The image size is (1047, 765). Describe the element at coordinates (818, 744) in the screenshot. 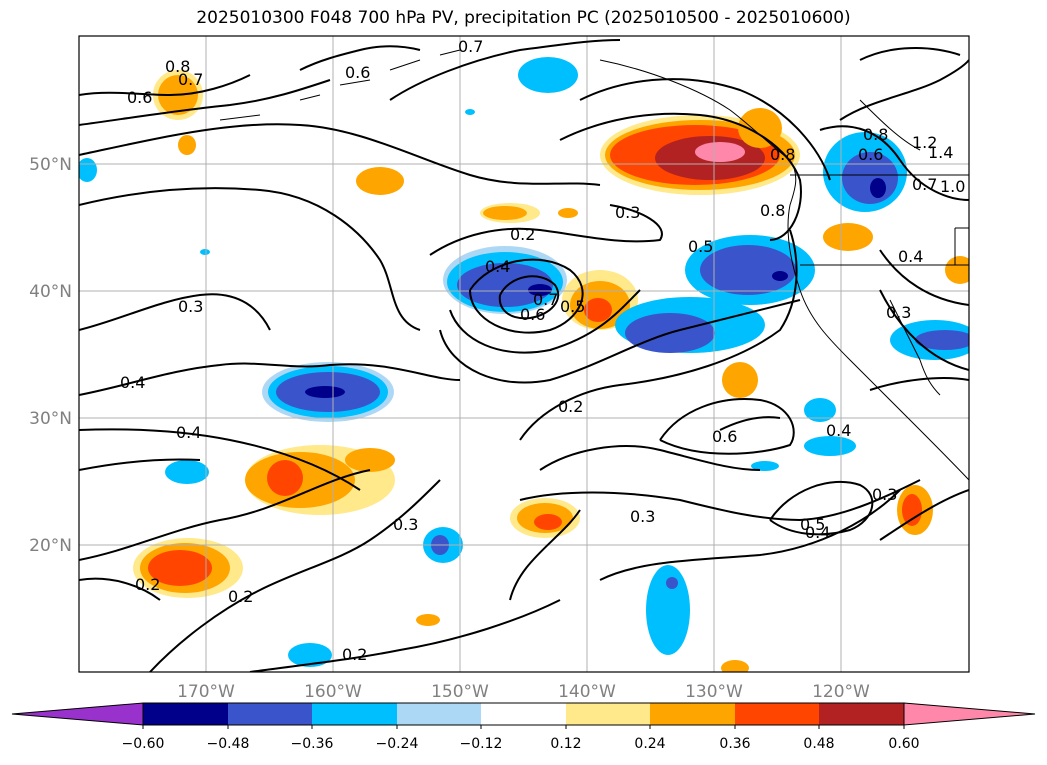

I see `colorbar-tick-label: 0.48` at that location.